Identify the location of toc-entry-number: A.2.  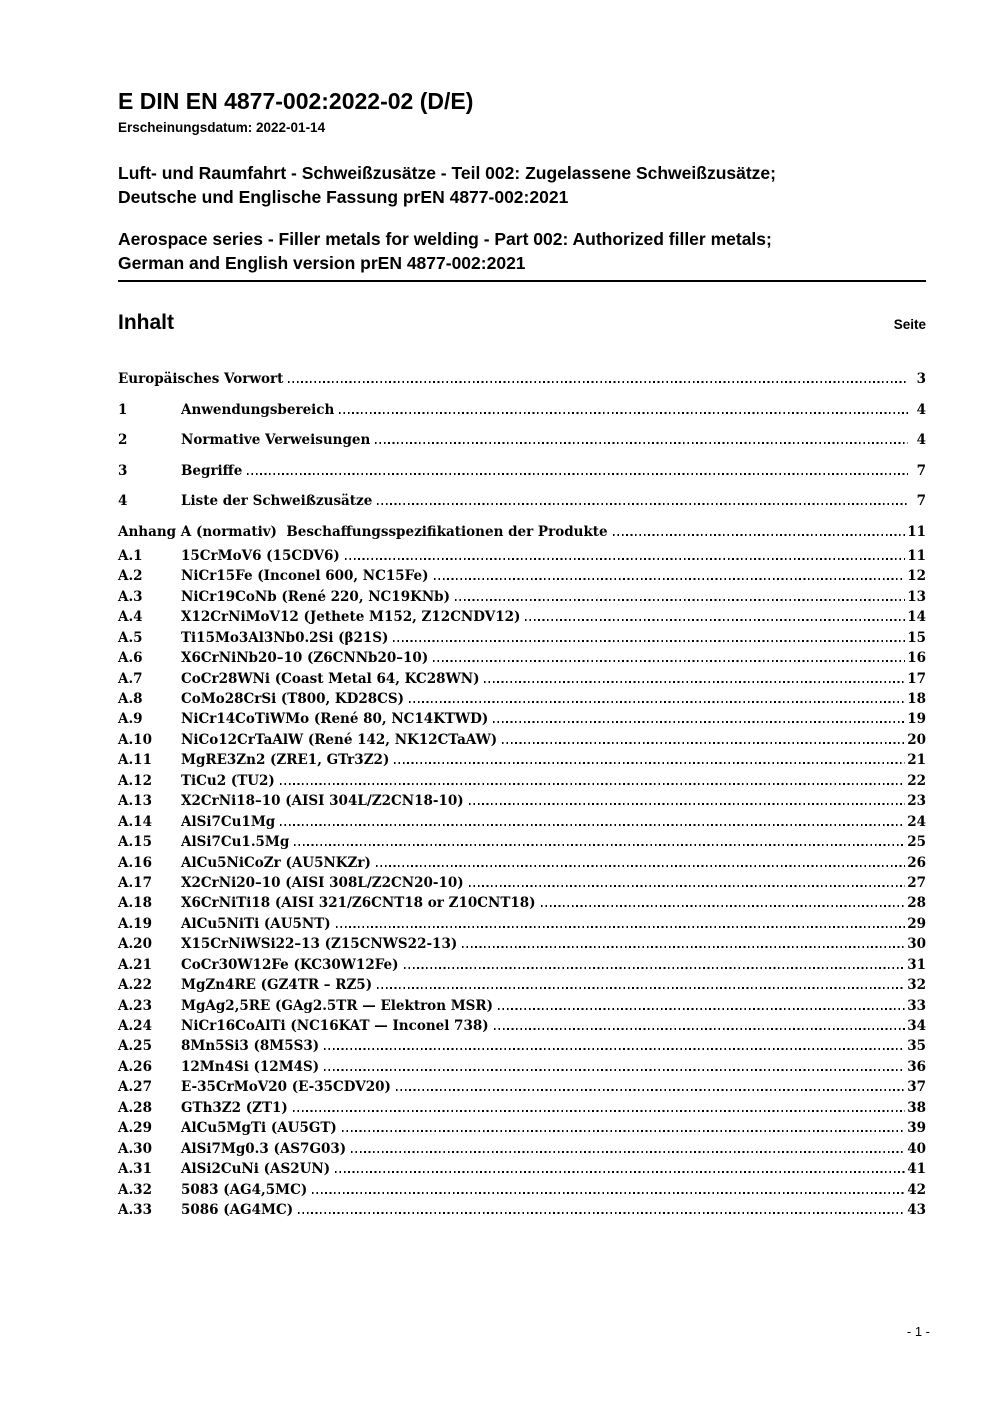
(130, 576).